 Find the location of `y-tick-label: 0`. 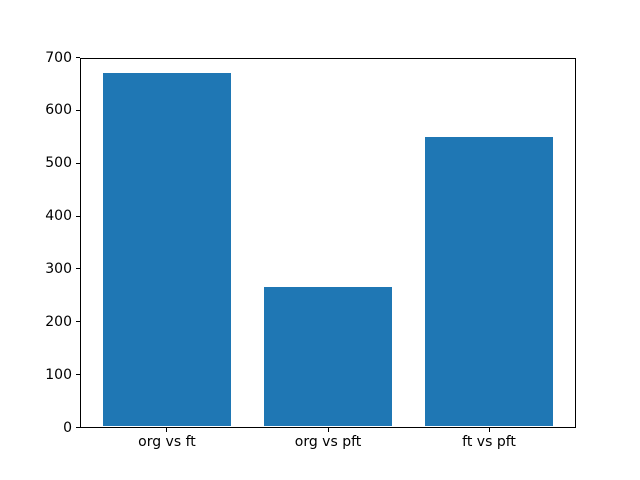

y-tick-label: 0 is located at coordinates (67, 427).